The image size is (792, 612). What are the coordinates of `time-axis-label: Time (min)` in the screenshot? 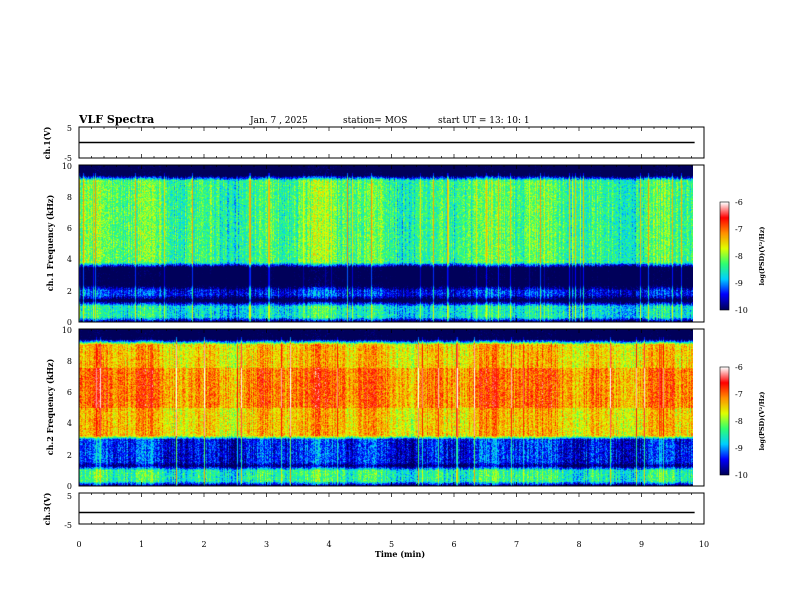 It's located at (400, 554).